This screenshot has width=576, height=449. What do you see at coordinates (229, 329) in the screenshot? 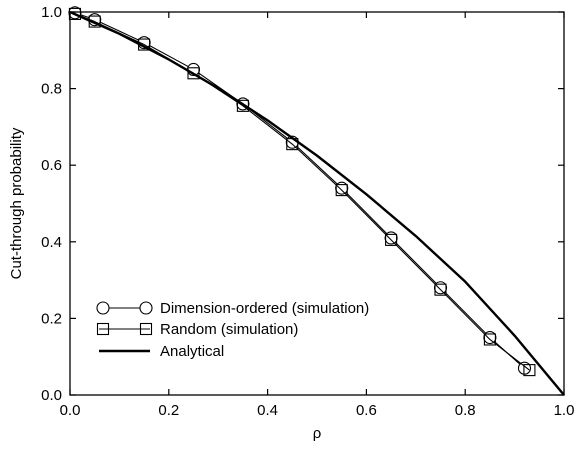
I see `legend-label: Random (simulation)` at bounding box center [229, 329].